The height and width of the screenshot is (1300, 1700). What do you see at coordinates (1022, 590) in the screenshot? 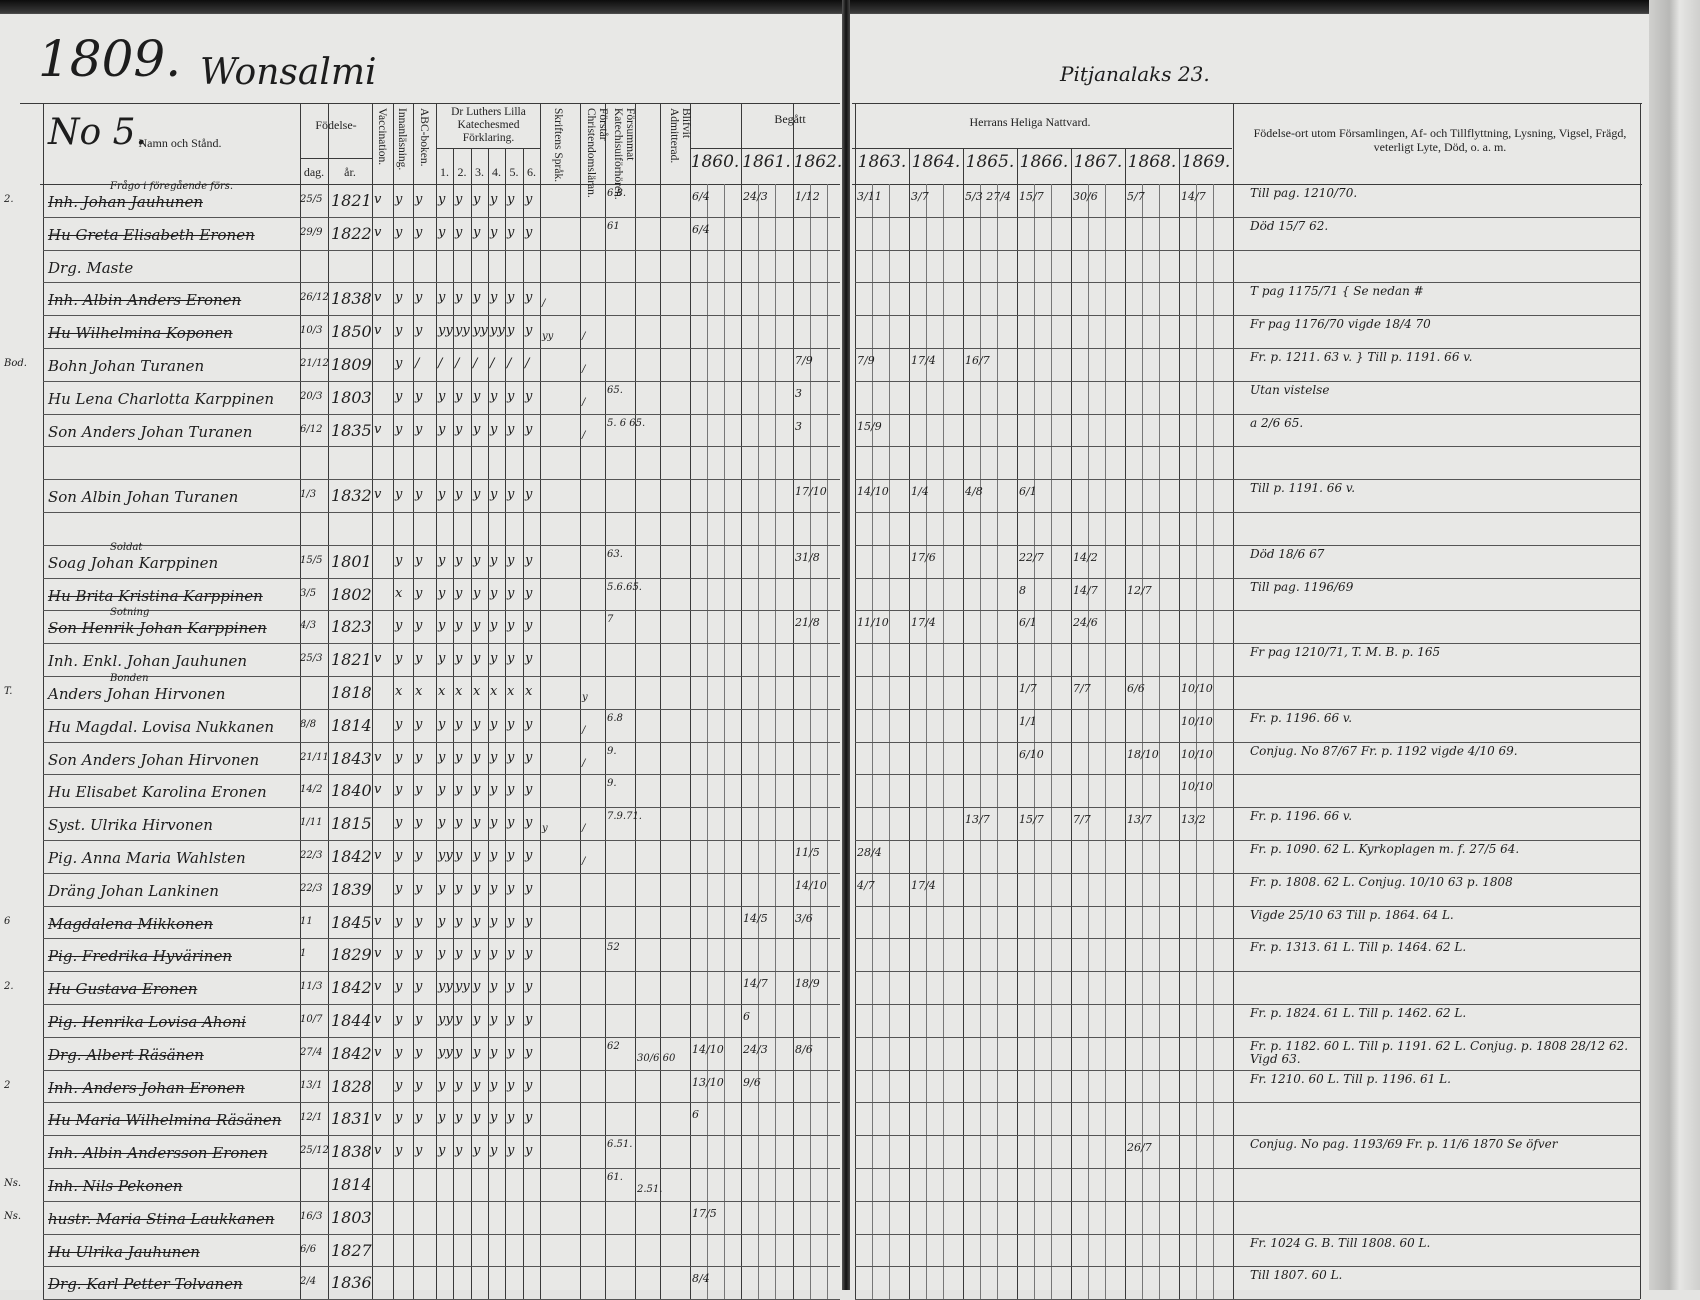
I see `communion-date: 8` at bounding box center [1022, 590].